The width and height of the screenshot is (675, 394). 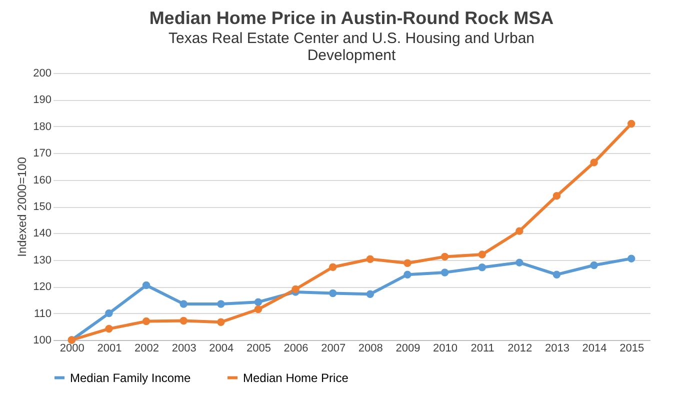 I want to click on y-tick-label: 100, so click(x=42, y=340).